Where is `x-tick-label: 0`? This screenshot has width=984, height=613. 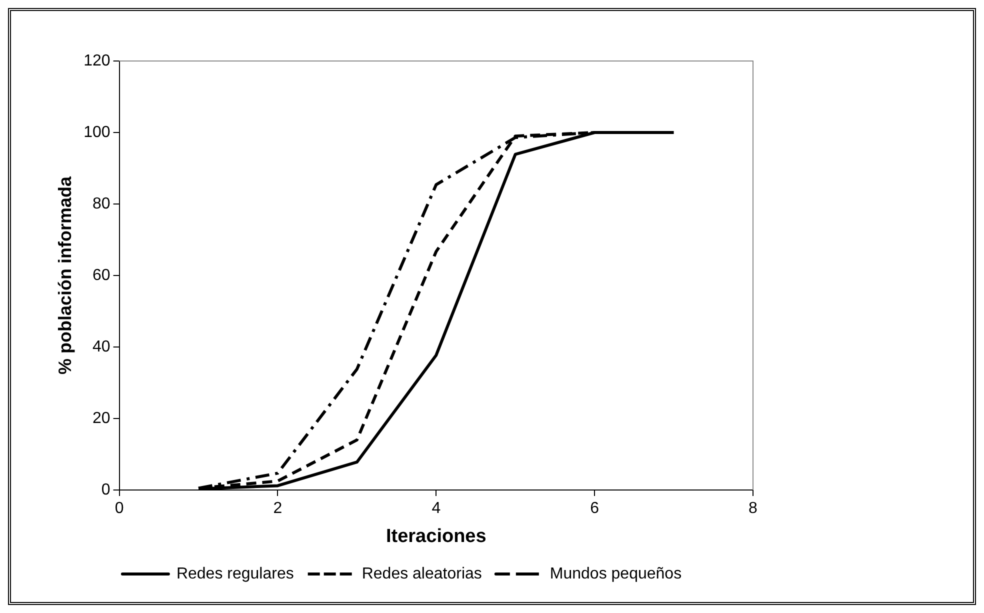
x-tick-label: 0 is located at coordinates (119, 509).